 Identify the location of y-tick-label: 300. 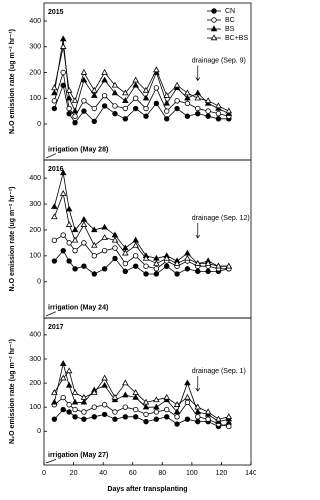
(35, 47).